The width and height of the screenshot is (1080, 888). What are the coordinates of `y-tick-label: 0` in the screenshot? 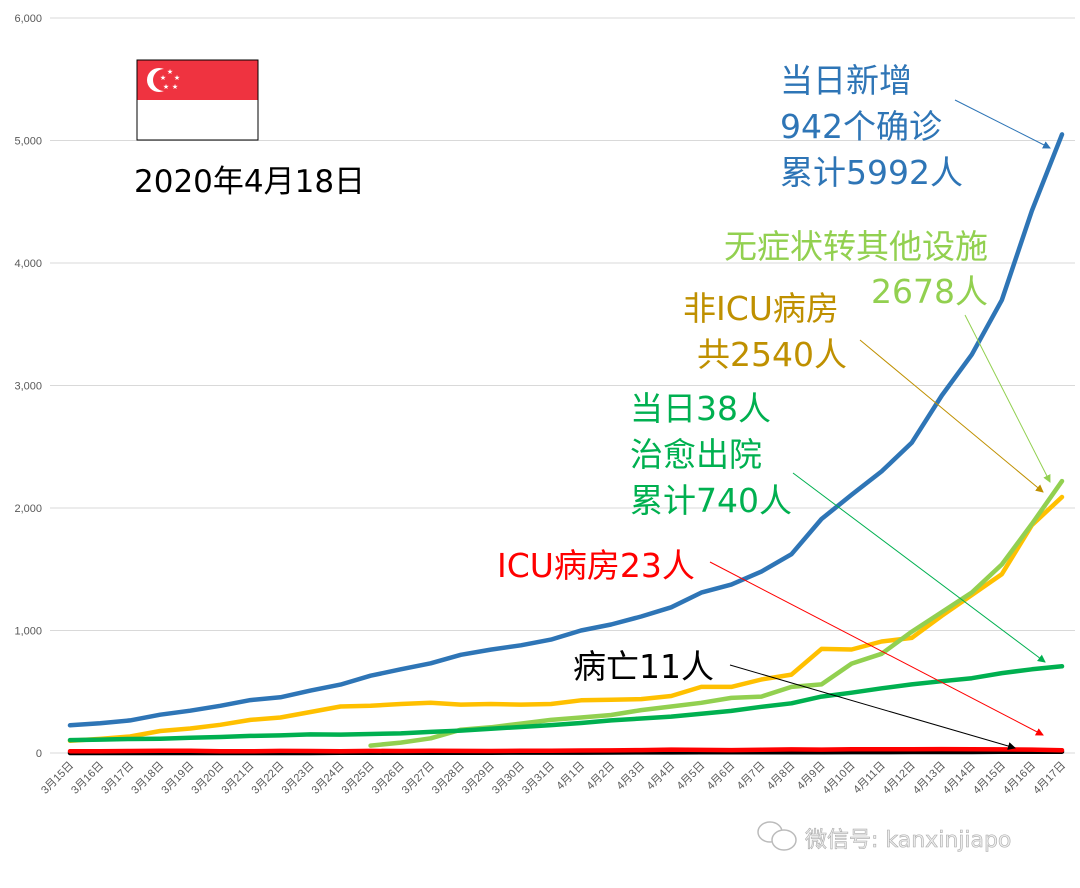 It's located at (39, 754).